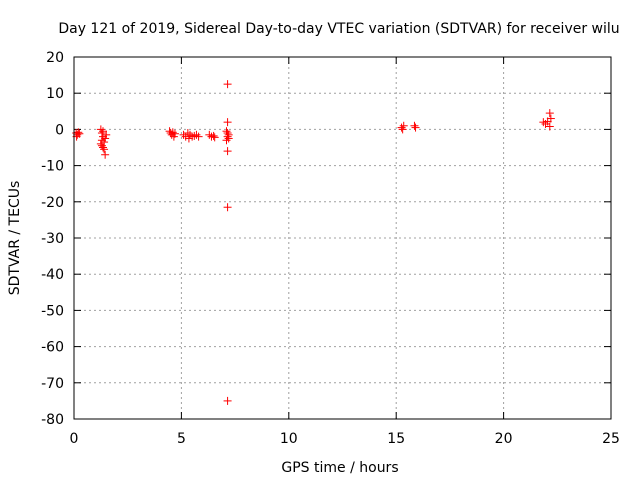 The width and height of the screenshot is (640, 480). What do you see at coordinates (52, 384) in the screenshot?
I see `y-tick-label: -70` at bounding box center [52, 384].